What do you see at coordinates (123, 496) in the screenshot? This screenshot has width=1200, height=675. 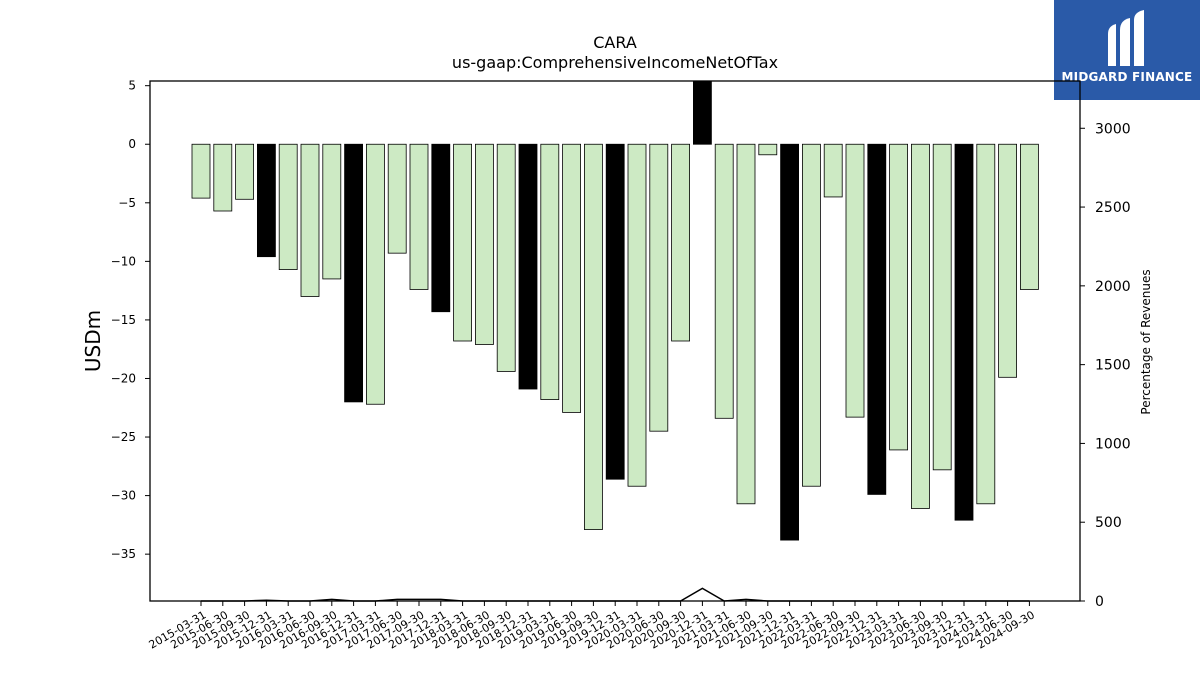 I see `y-tick-label: −30` at bounding box center [123, 496].